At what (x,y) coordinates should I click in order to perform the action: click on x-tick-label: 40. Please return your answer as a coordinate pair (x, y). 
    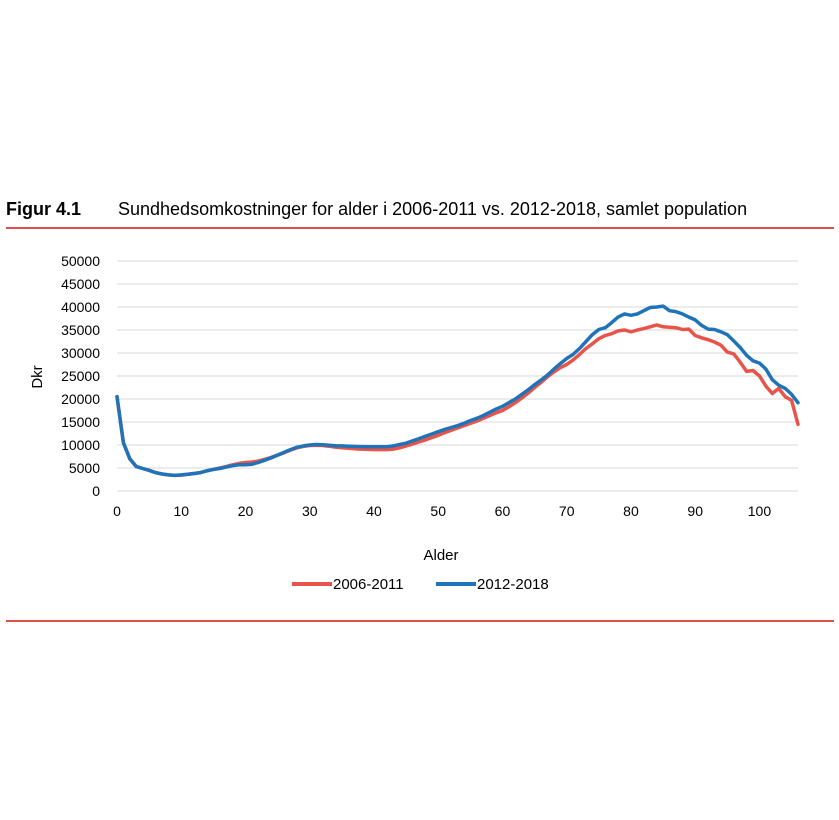
    Looking at the image, I should click on (374, 511).